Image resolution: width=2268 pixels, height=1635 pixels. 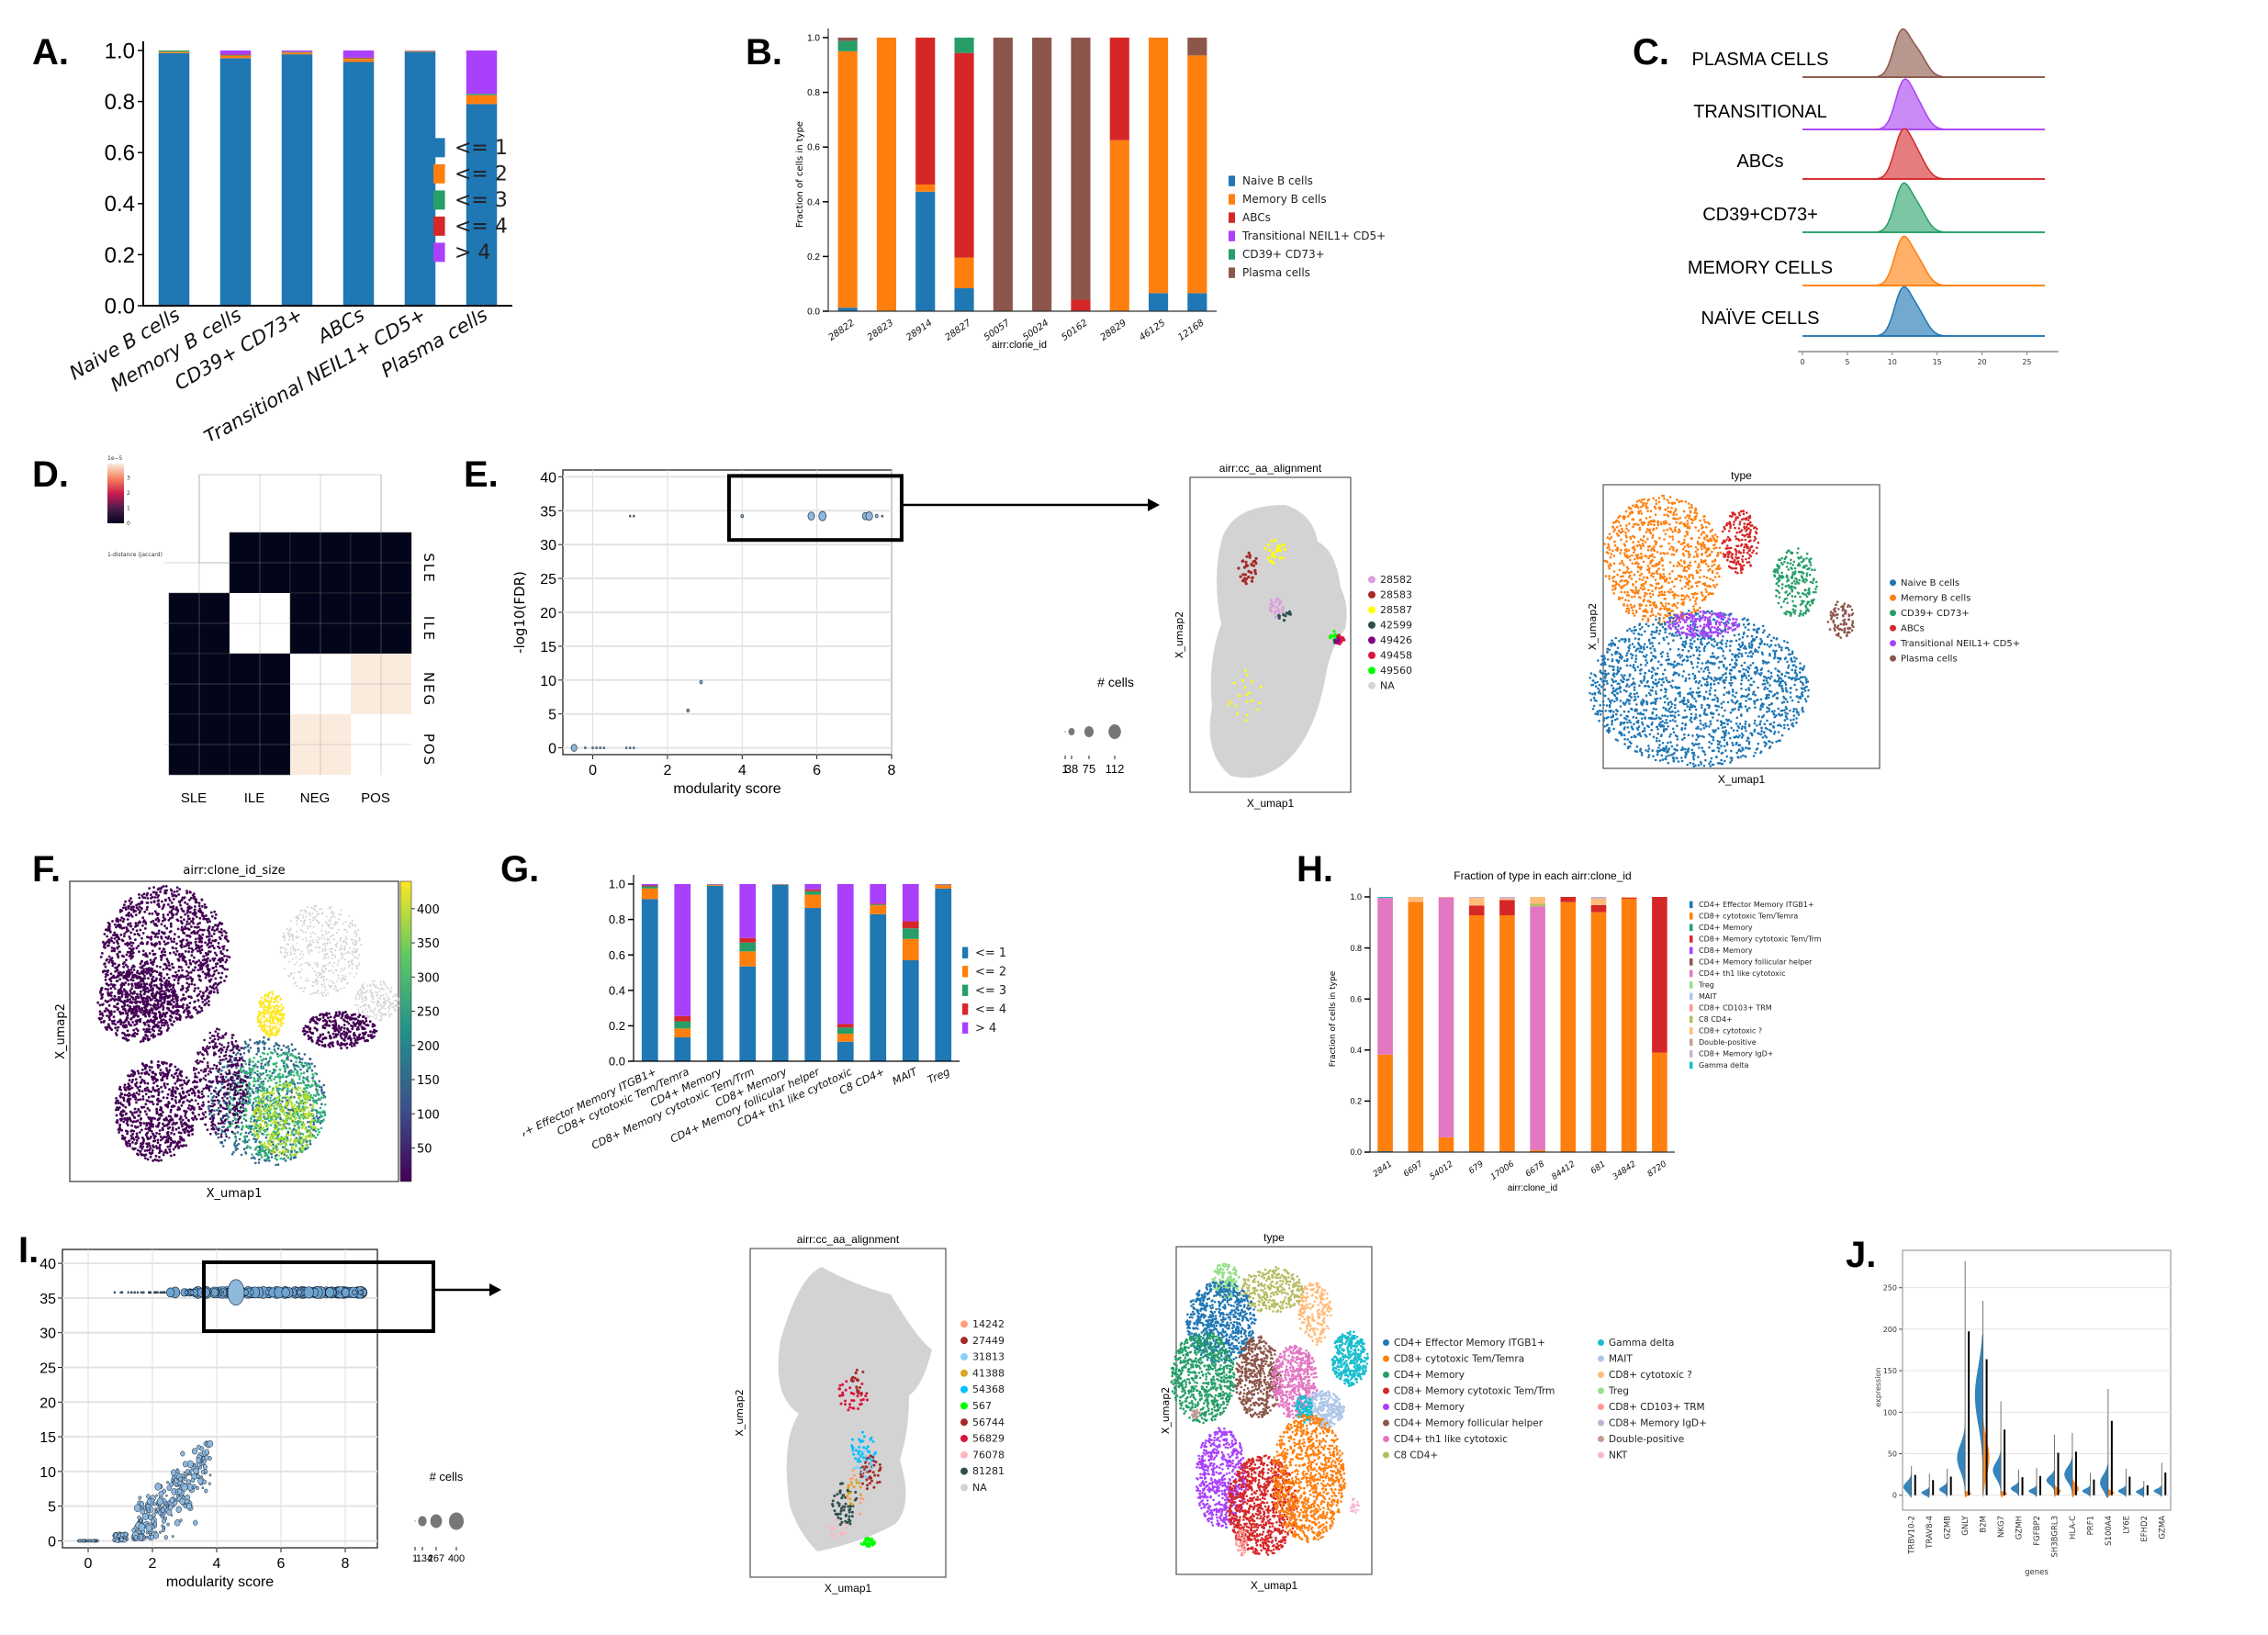 What do you see at coordinates (1277, 180) in the screenshot?
I see `legend-label: Naive B cells` at bounding box center [1277, 180].